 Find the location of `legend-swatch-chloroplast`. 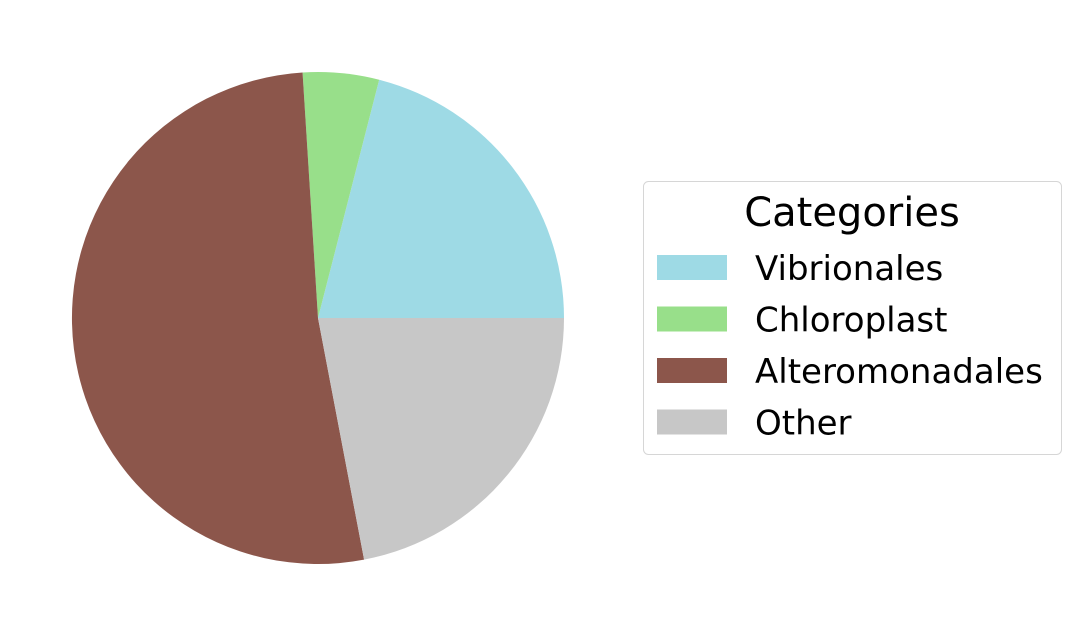

legend-swatch-chloroplast is located at coordinates (692, 319).